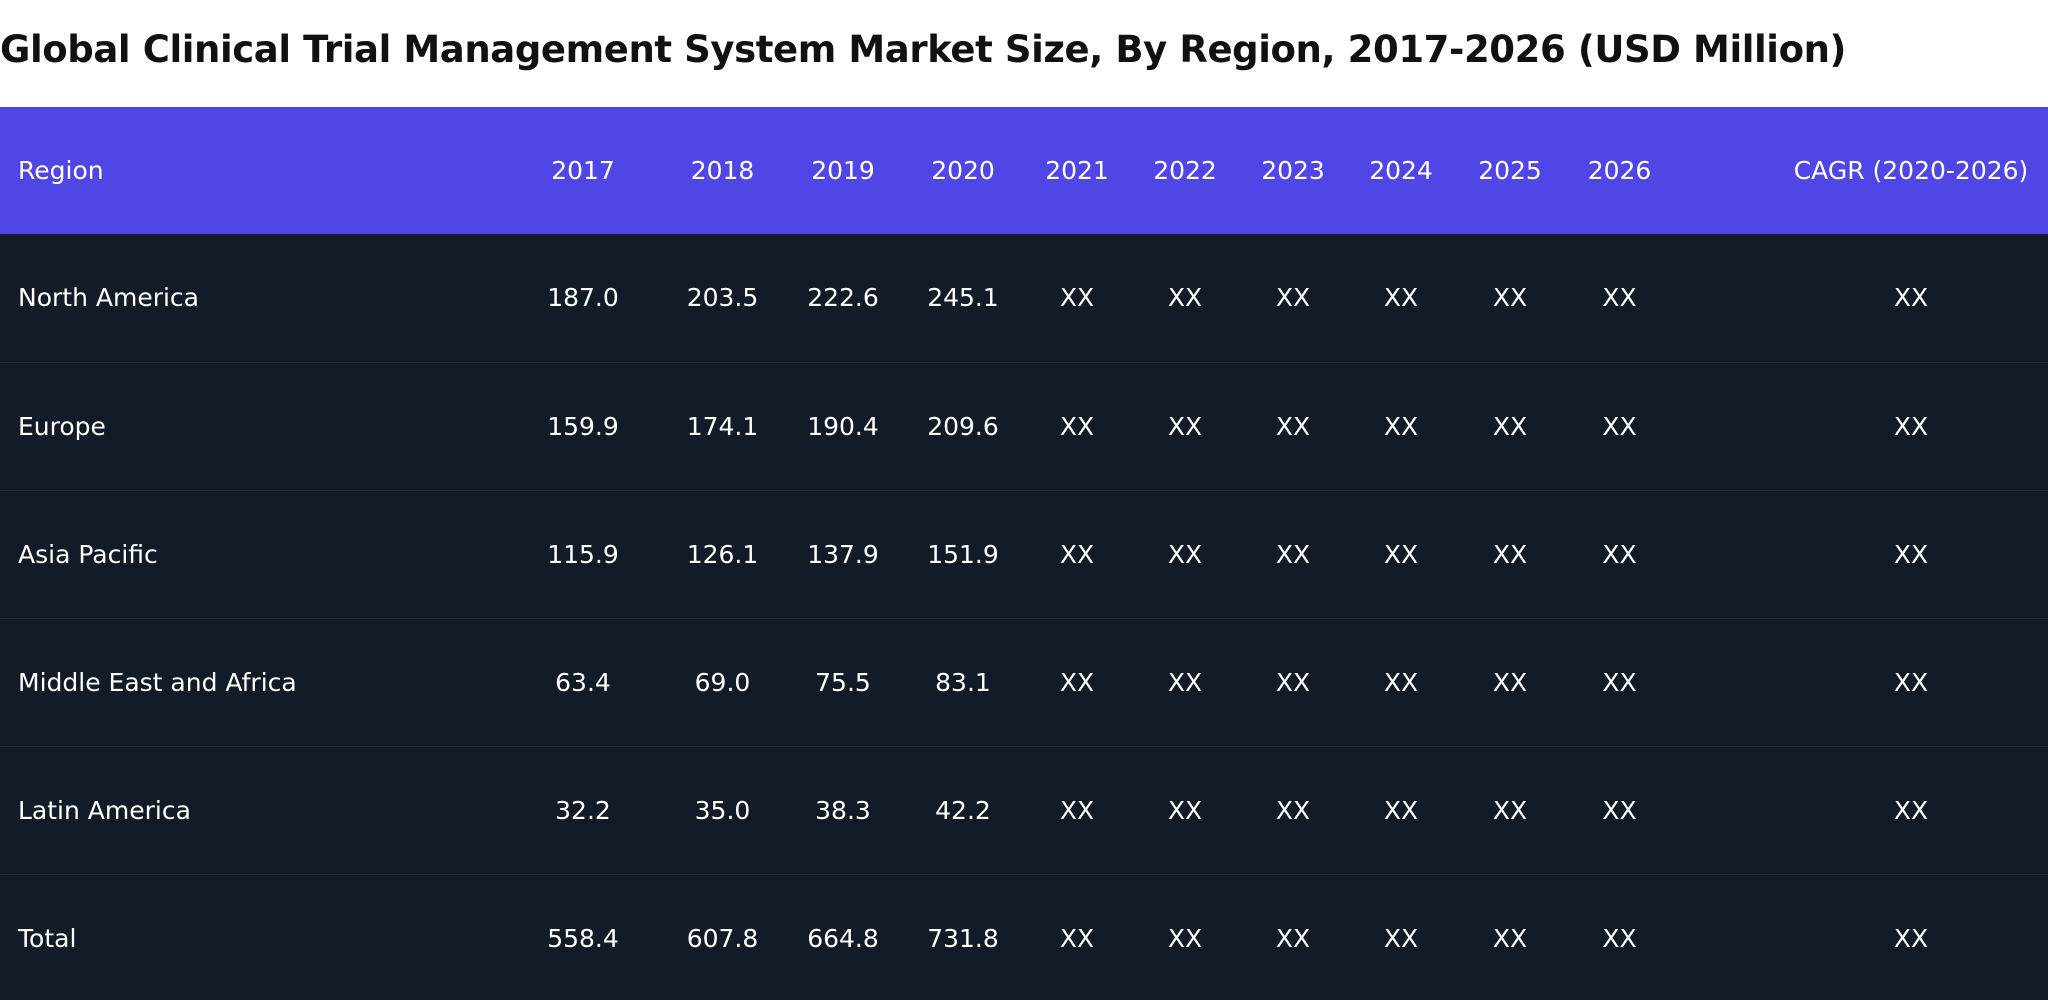 Image resolution: width=2048 pixels, height=1000 pixels. What do you see at coordinates (843, 936) in the screenshot?
I see `value-cell: 664.8` at bounding box center [843, 936].